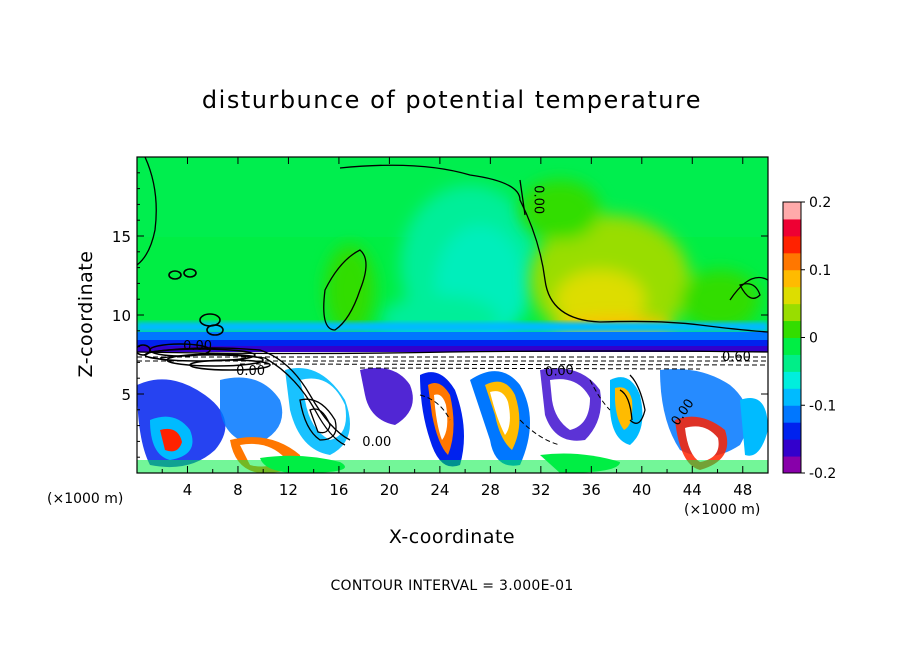 The width and height of the screenshot is (904, 654). What do you see at coordinates (736, 357) in the screenshot?
I see `contour-label: 0.60` at bounding box center [736, 357].